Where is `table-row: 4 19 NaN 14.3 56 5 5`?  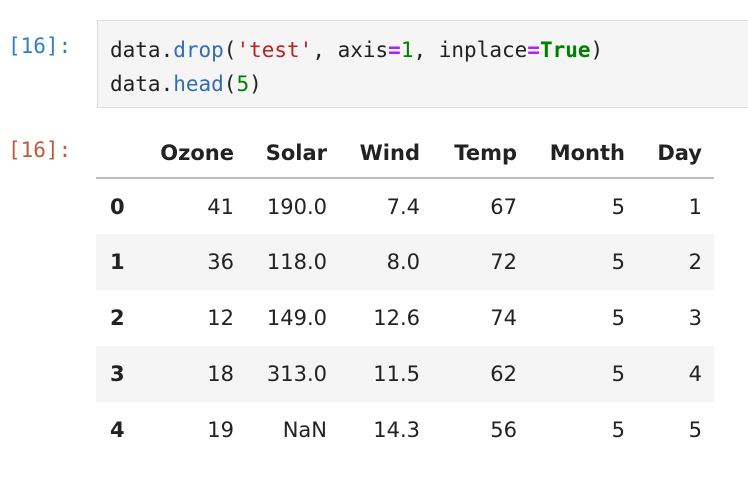 table-row: 4 19 NaN 14.3 56 5 5 is located at coordinates (405, 430).